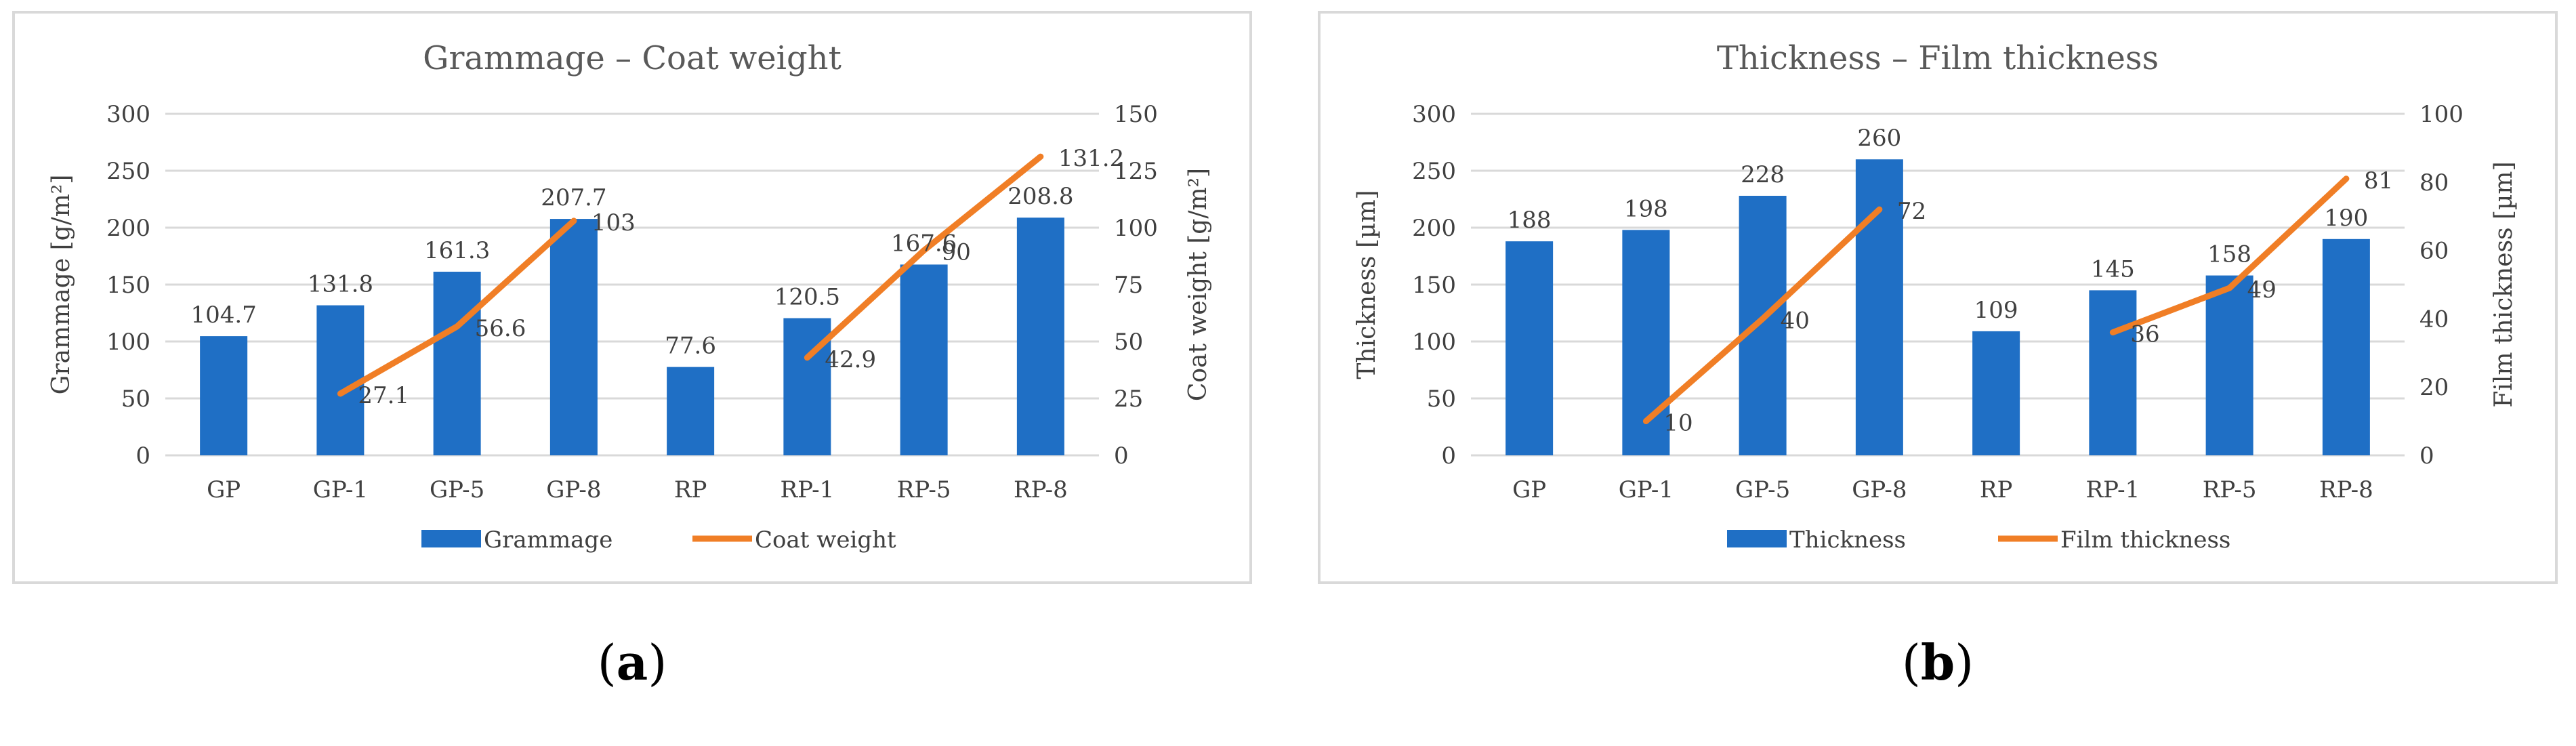 The image size is (2576, 746). I want to click on subfigure-letter-a: a, so click(632, 662).